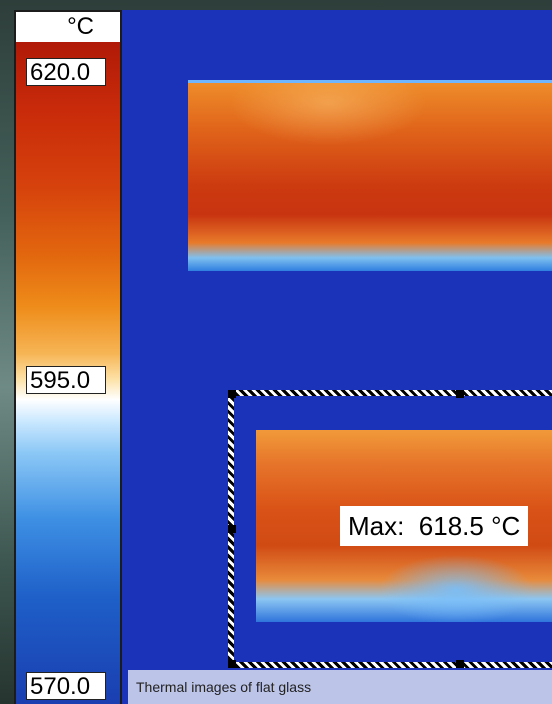 The image size is (552, 704). What do you see at coordinates (66, 72) in the screenshot?
I see `scale-max-label: 620.0` at bounding box center [66, 72].